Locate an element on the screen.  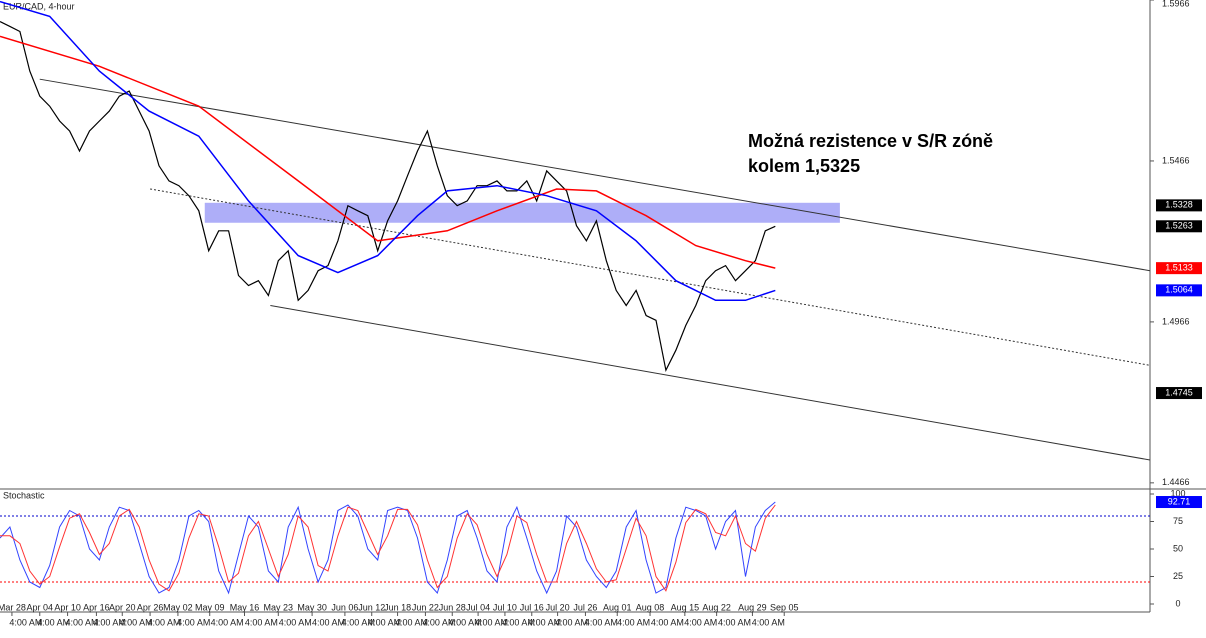
x-tick-label: May 30 is located at coordinates (312, 607).